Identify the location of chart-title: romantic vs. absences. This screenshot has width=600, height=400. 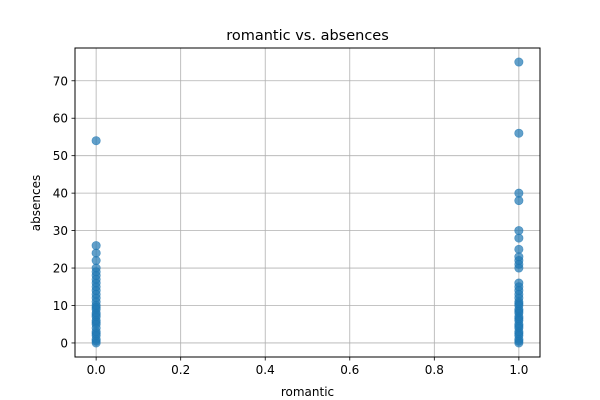
(307, 36).